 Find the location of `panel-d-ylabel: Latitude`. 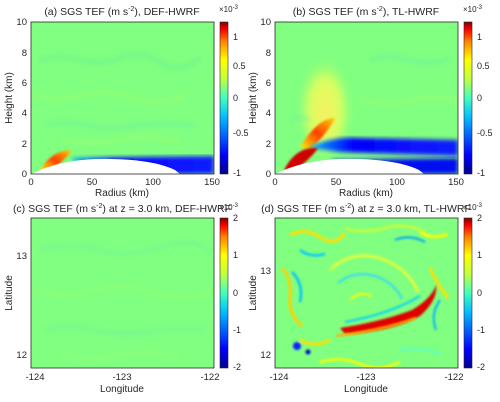

panel-d-ylabel: Latitude is located at coordinates (253, 293).